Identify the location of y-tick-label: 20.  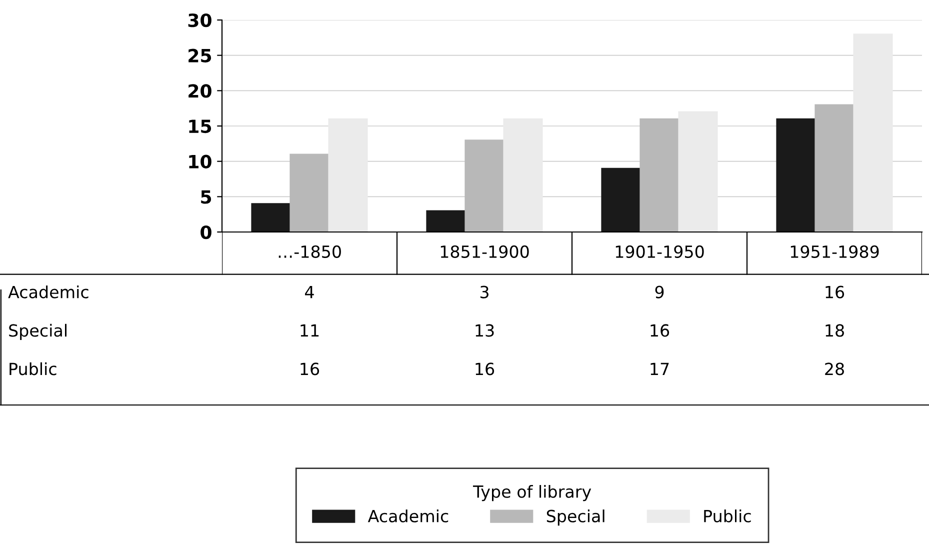
(200, 91).